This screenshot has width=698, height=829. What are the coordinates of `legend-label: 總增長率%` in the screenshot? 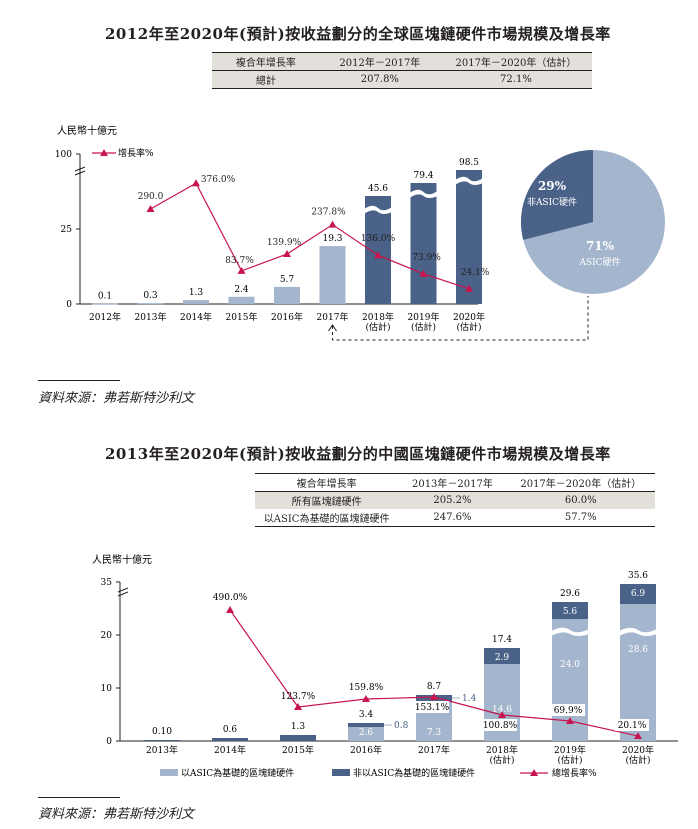 It's located at (574, 773).